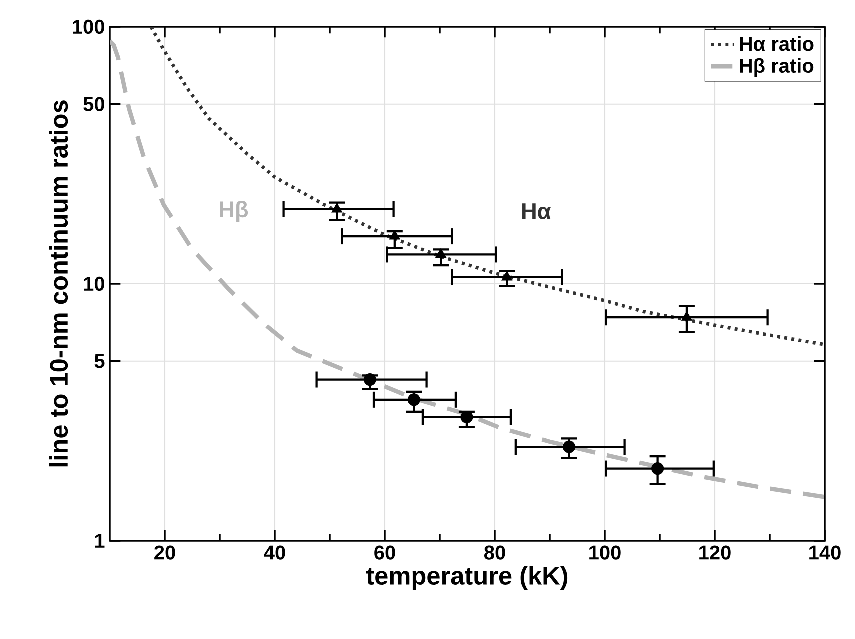  I want to click on y-tick-label: 5, so click(99, 361).